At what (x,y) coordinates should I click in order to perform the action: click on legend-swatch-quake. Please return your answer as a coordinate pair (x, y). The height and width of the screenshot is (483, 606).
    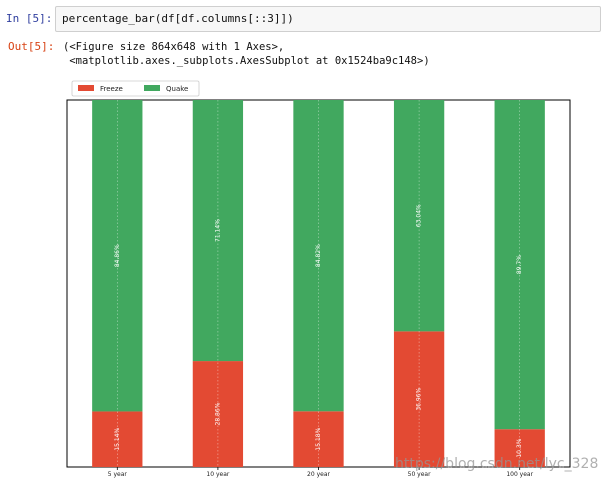
    Looking at the image, I should click on (152, 88).